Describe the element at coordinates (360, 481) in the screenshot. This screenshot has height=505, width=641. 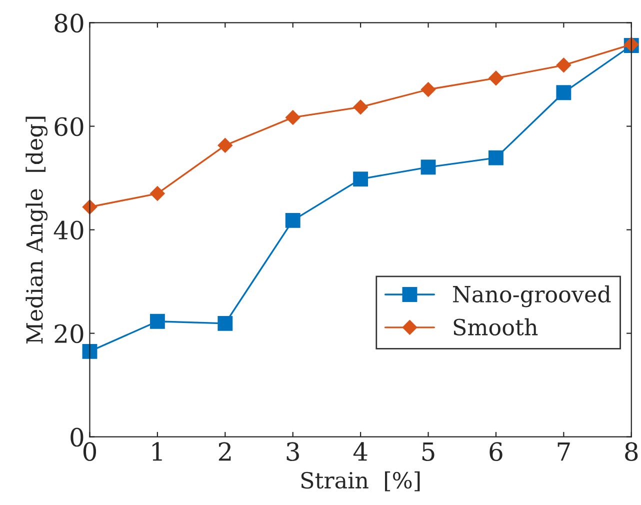
I see `x-axis-title: Strain [%]` at that location.